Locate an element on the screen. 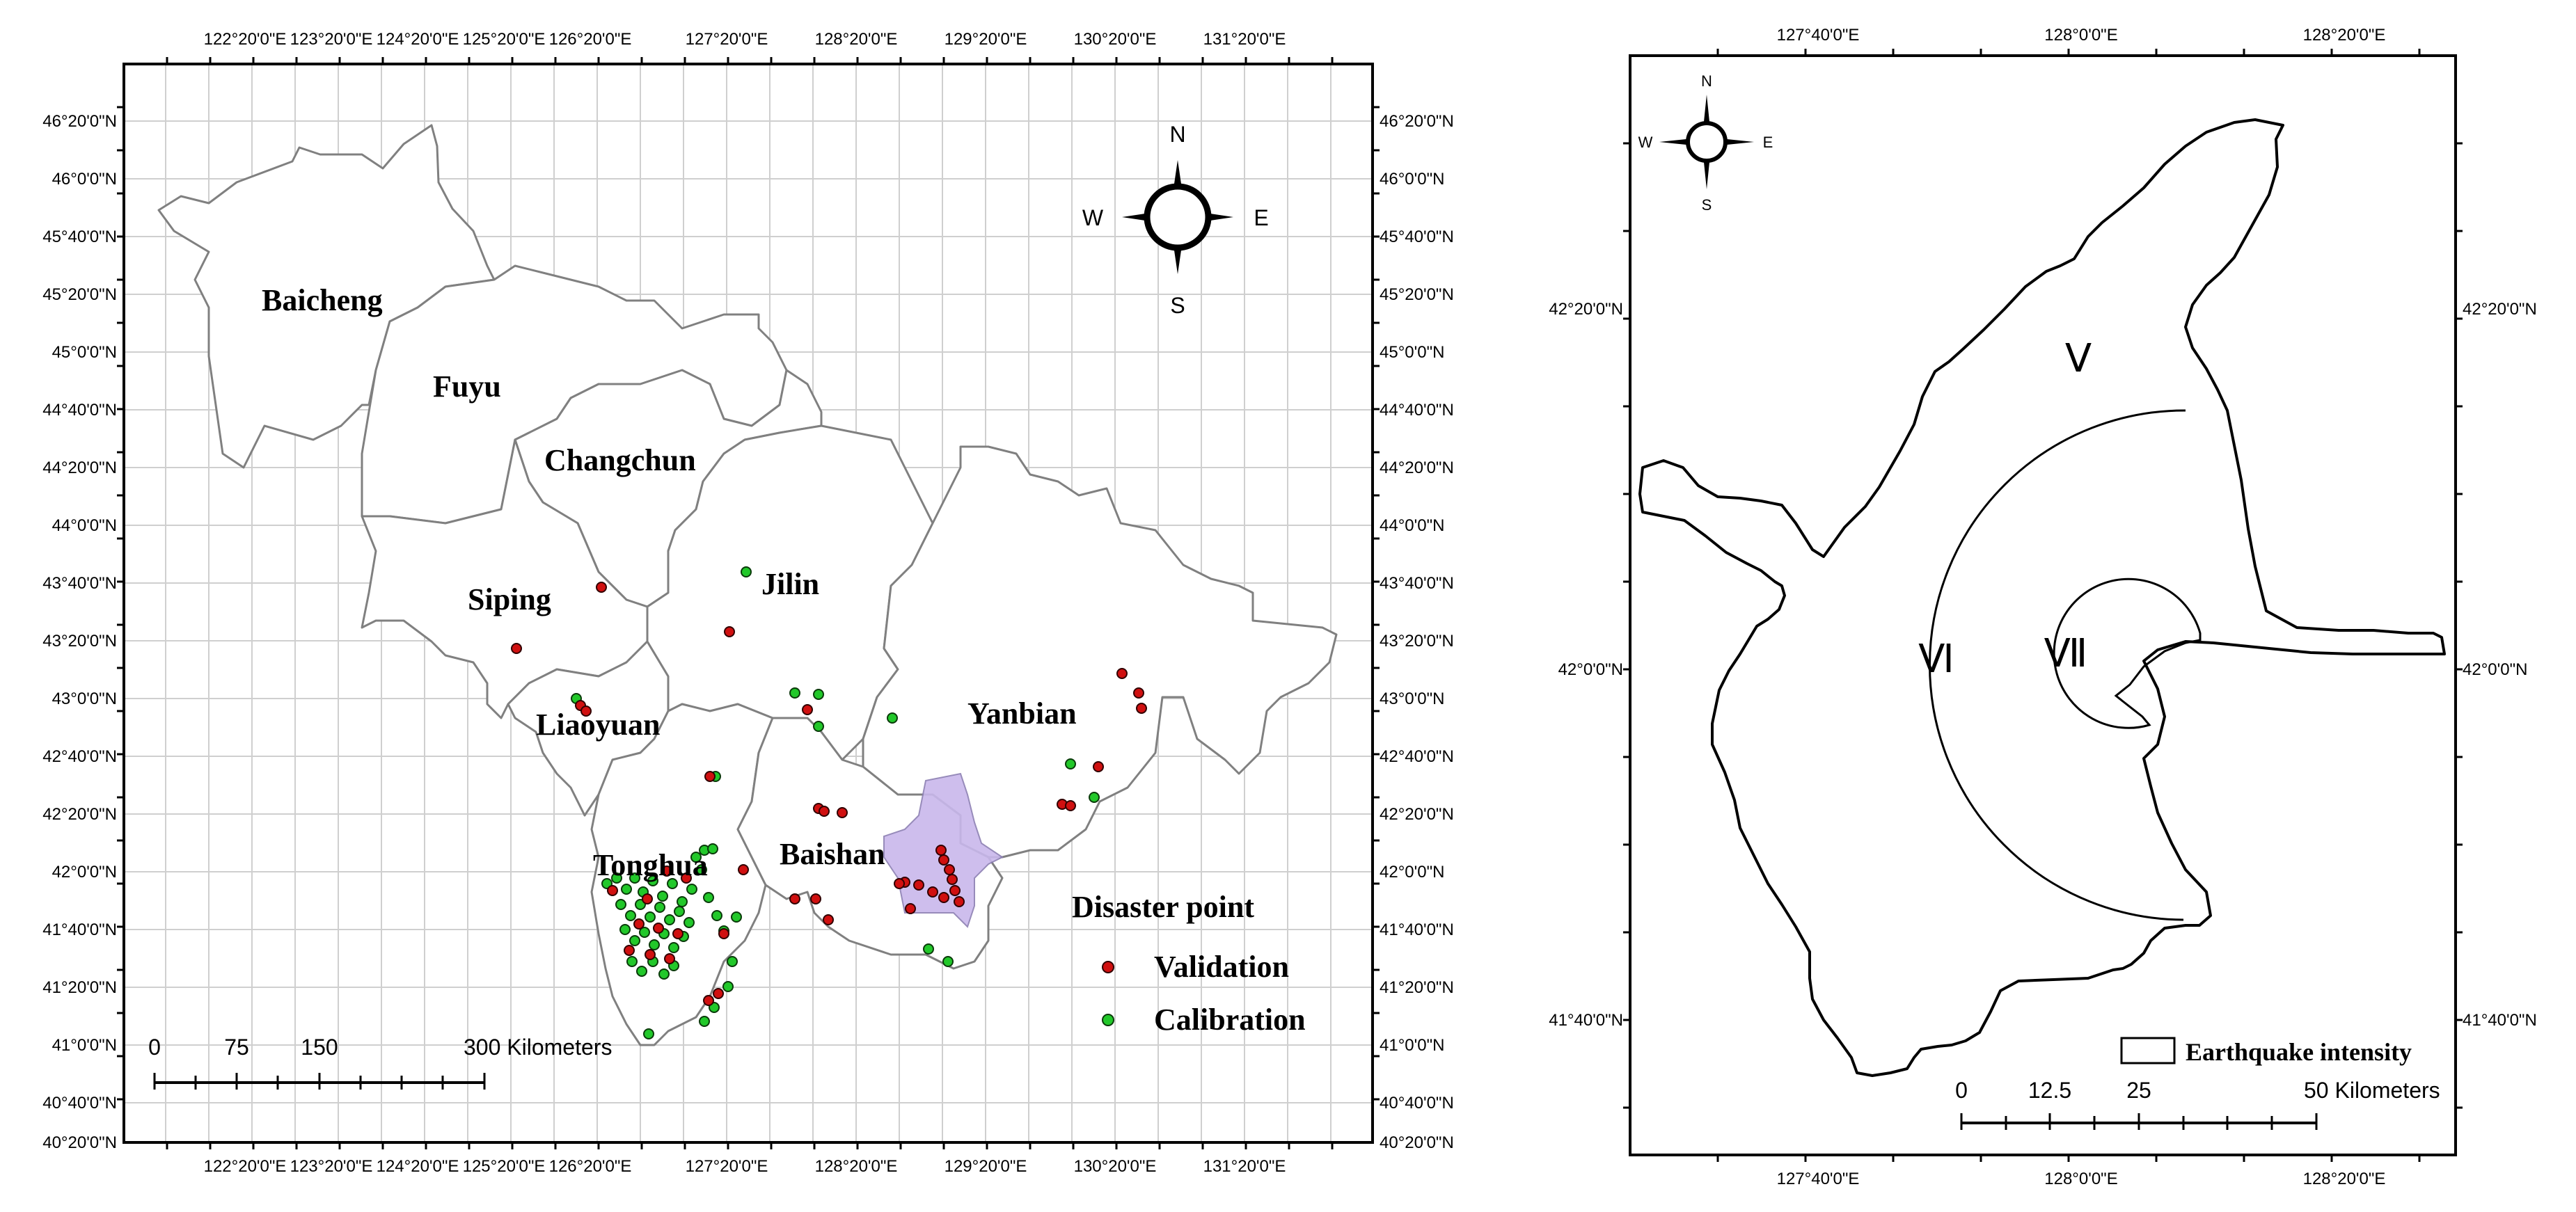  lon-label-top: 122°20'0"E is located at coordinates (245, 39).